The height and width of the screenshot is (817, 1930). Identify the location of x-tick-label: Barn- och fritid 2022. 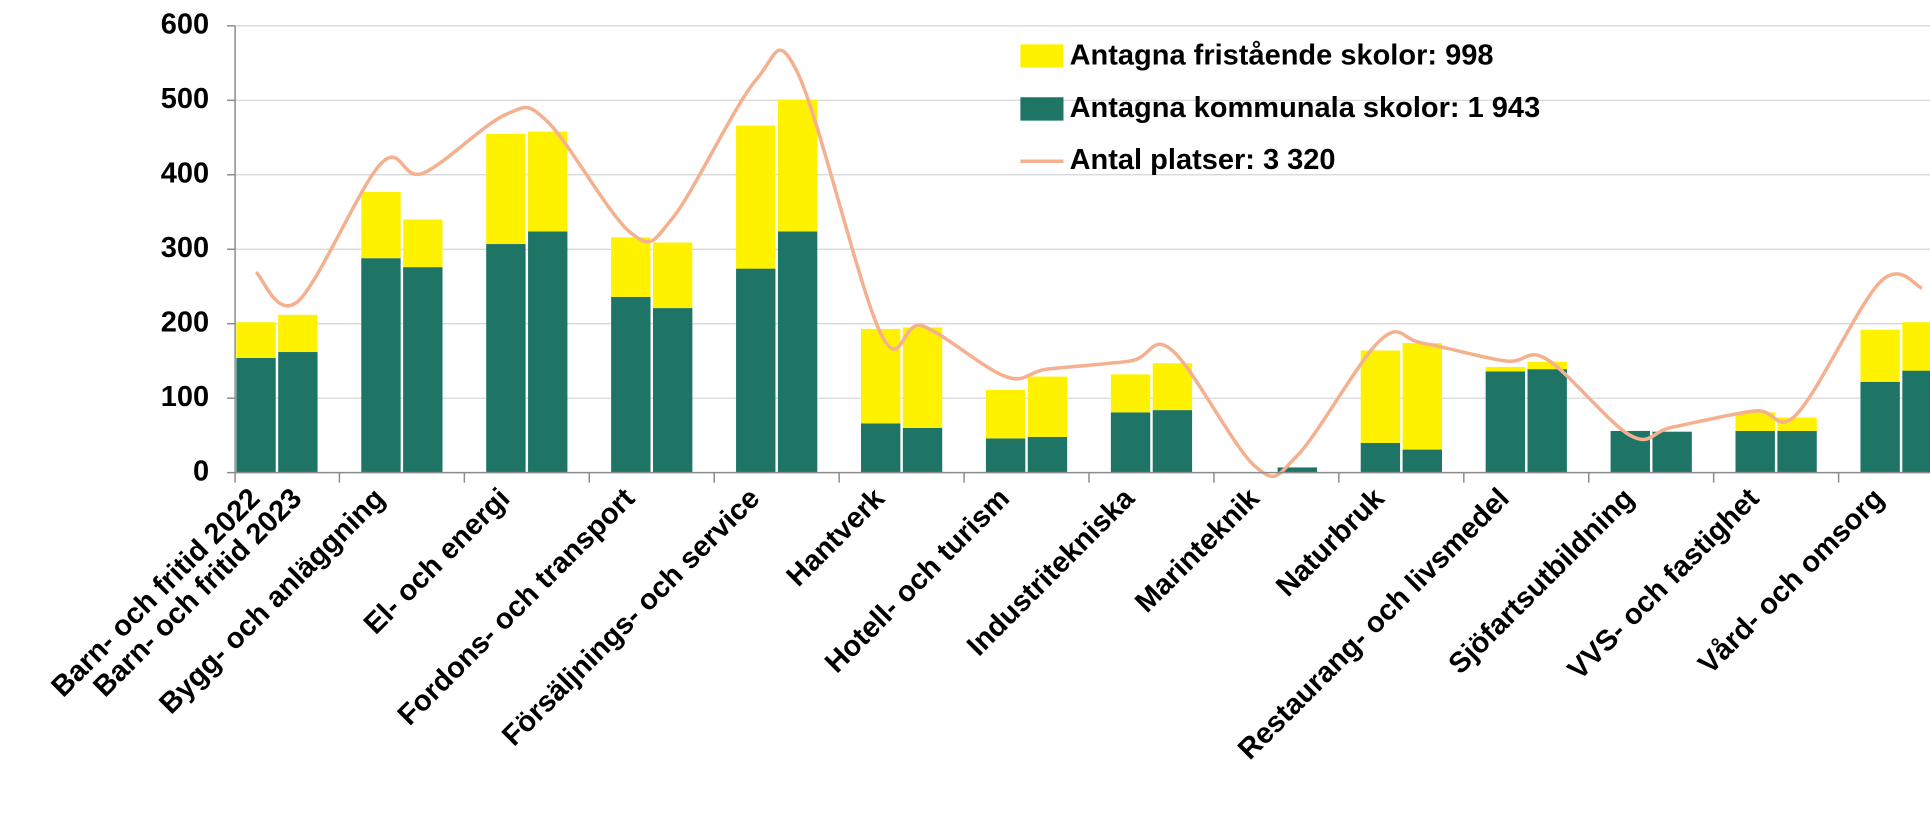
(155, 592).